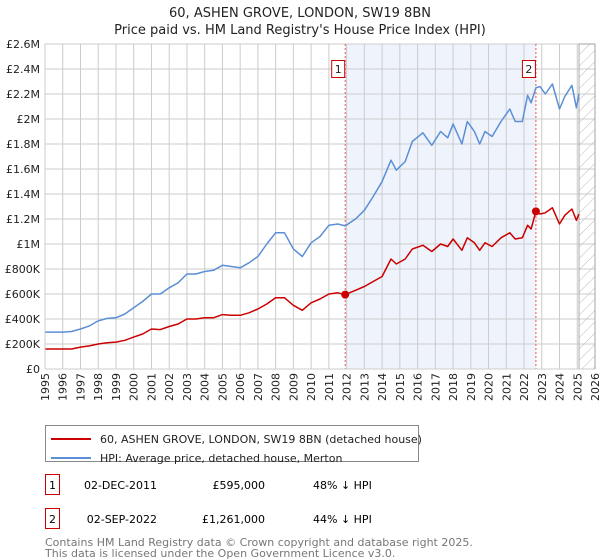 Image resolution: width=600 pixels, height=560 pixels. What do you see at coordinates (205, 387) in the screenshot?
I see `x-tick-label: 2004` at bounding box center [205, 387].